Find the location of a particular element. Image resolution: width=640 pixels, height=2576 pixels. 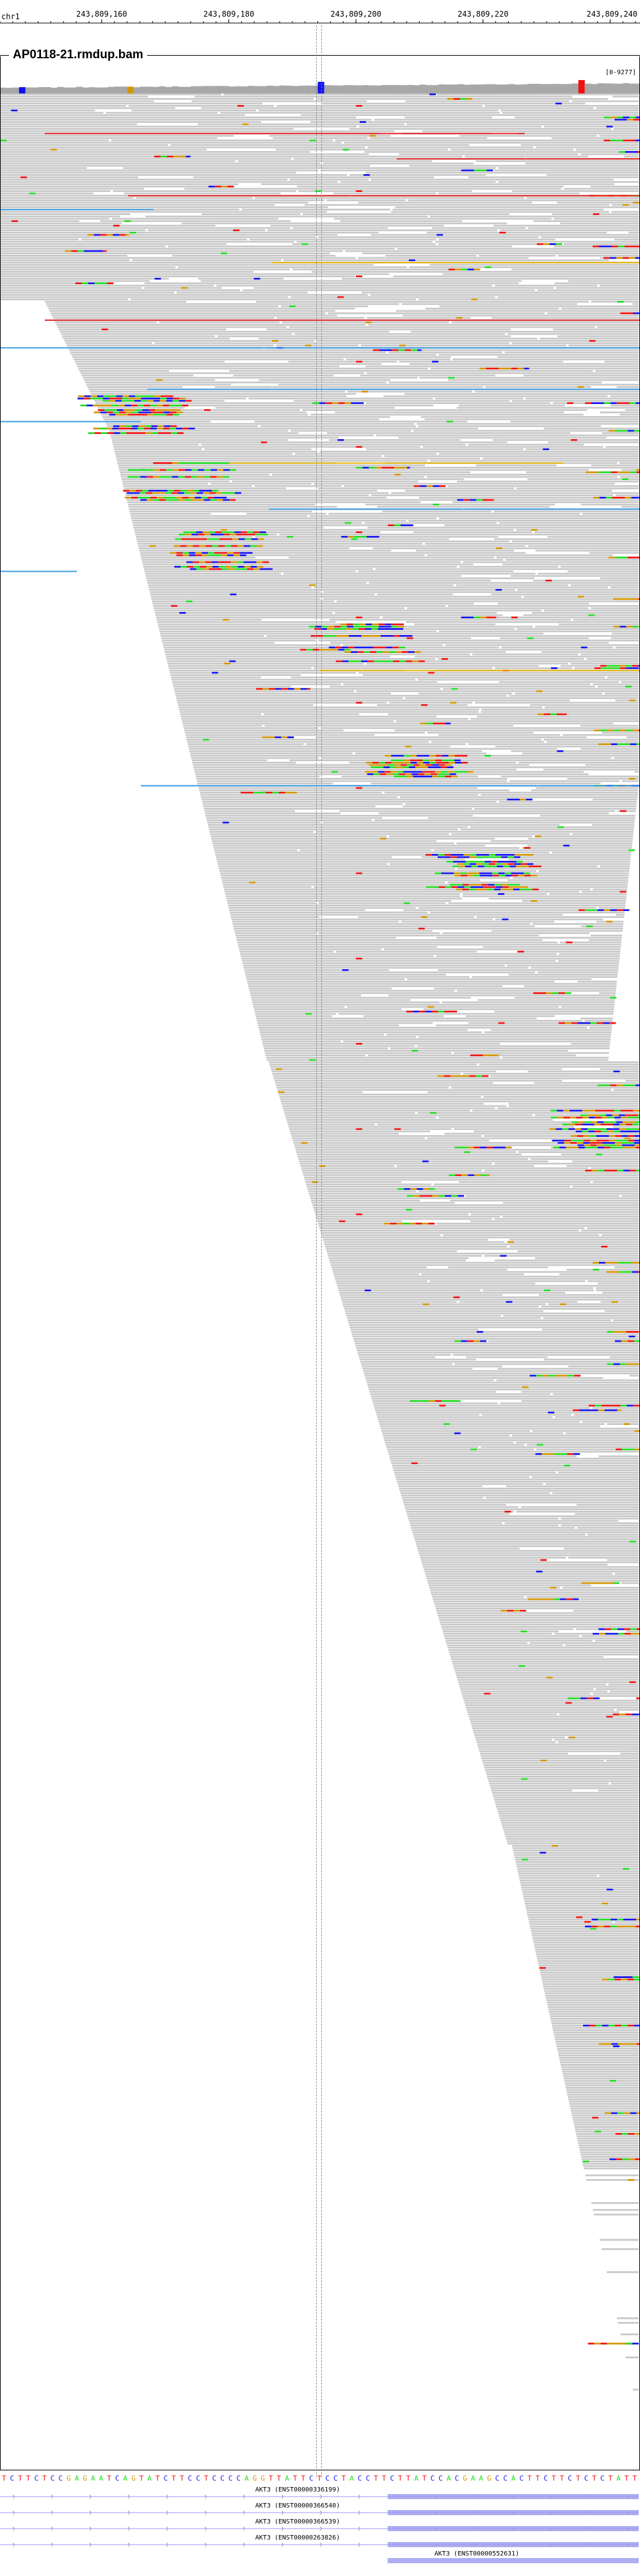

insertion-marker is located at coordinates (285, 133).